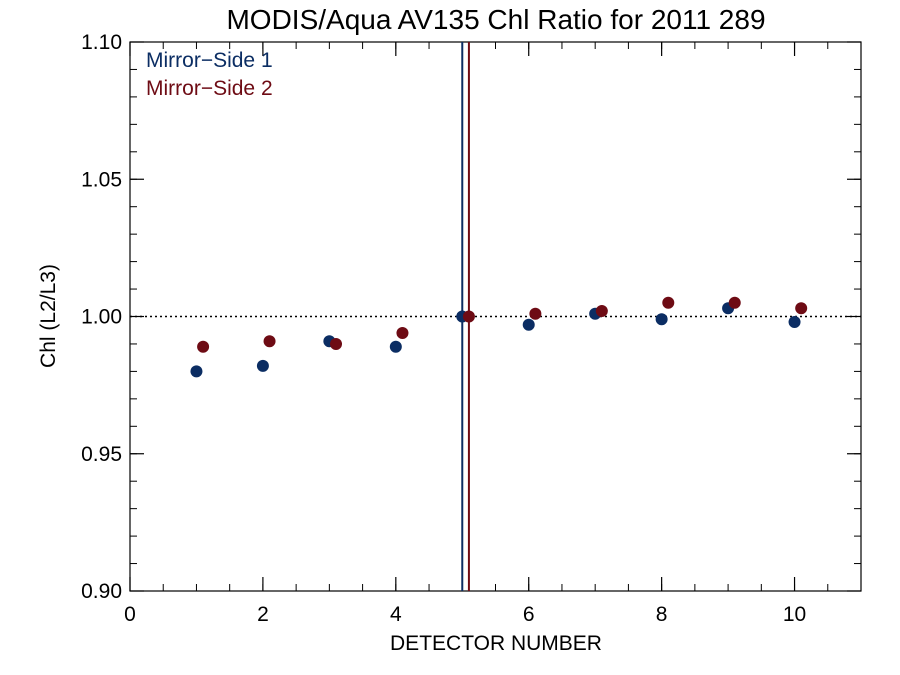 The height and width of the screenshot is (675, 900). Describe the element at coordinates (209, 88) in the screenshot. I see `legend-entry-mirror-side-2: Mirror−Side 2` at that location.